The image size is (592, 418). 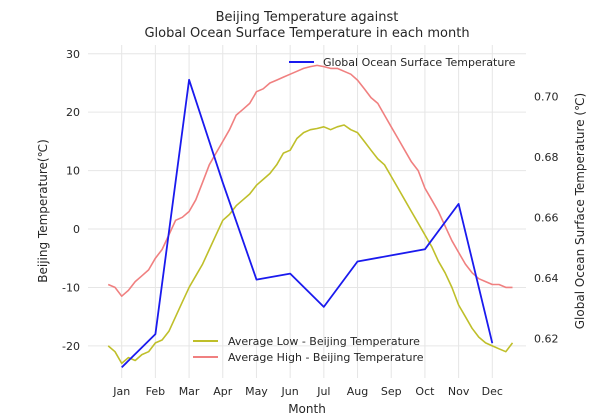 I want to click on legend-ocean-label: Global Ocean Surface Temperature, so click(x=419, y=62).